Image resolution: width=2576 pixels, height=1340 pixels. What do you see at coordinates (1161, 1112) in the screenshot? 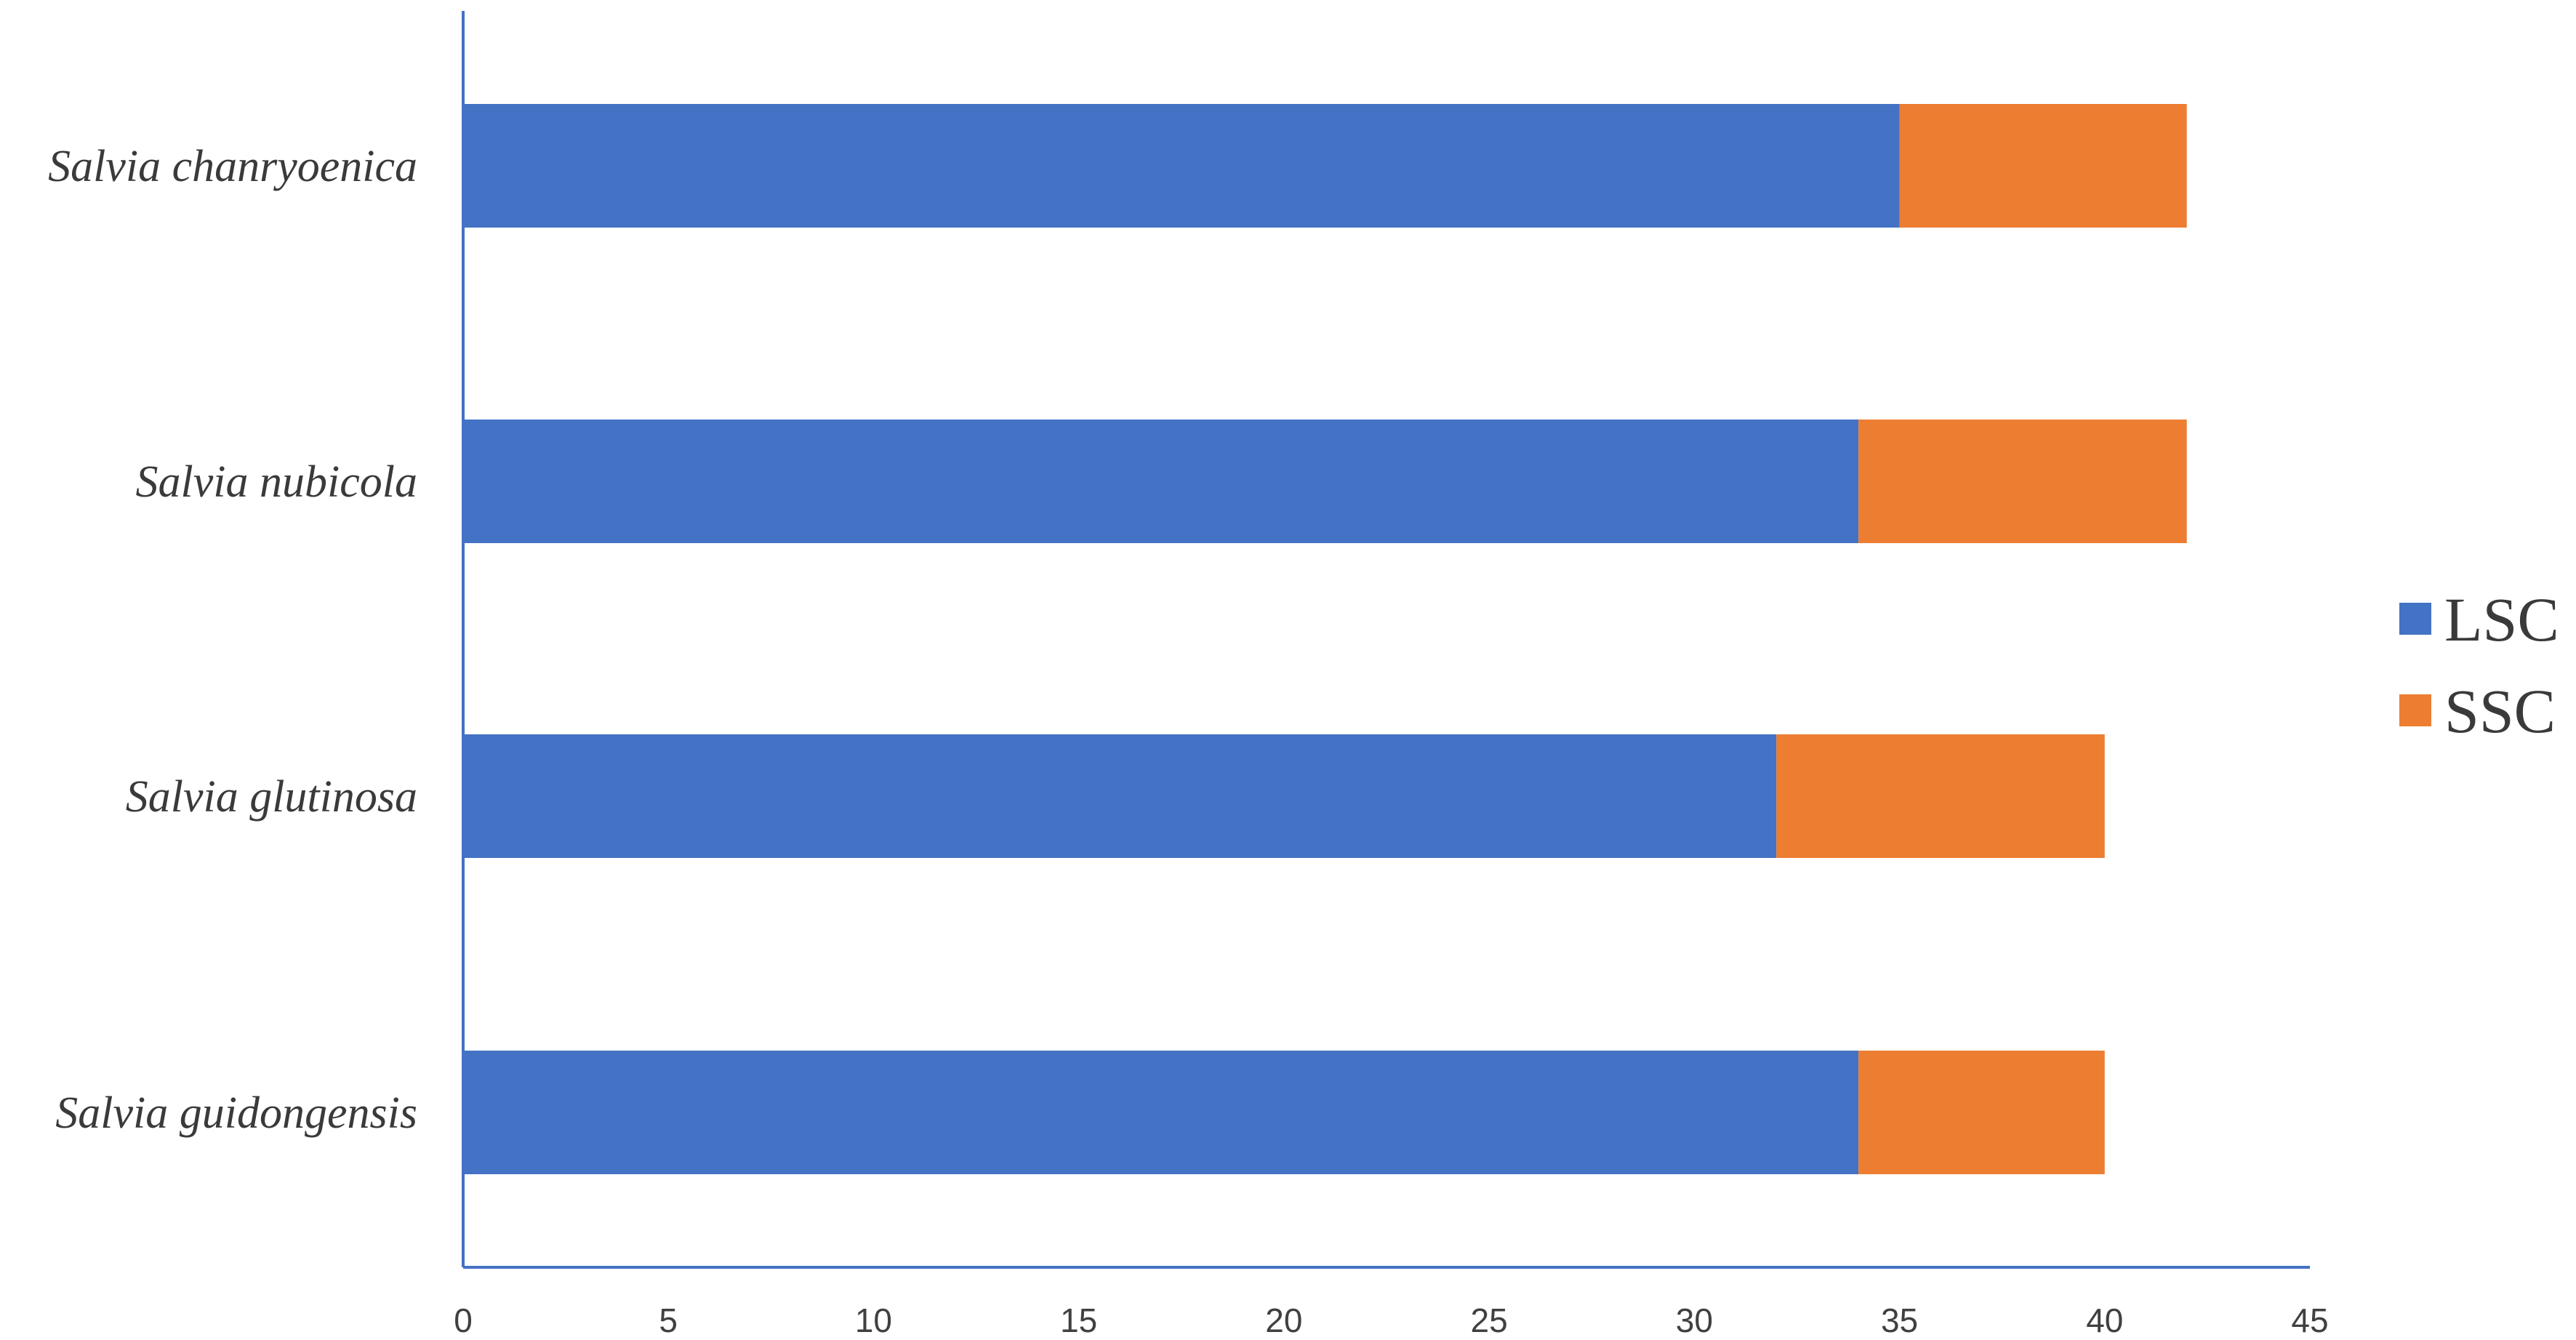
I see `bar-lsc-salvia-guidongensis` at bounding box center [1161, 1112].